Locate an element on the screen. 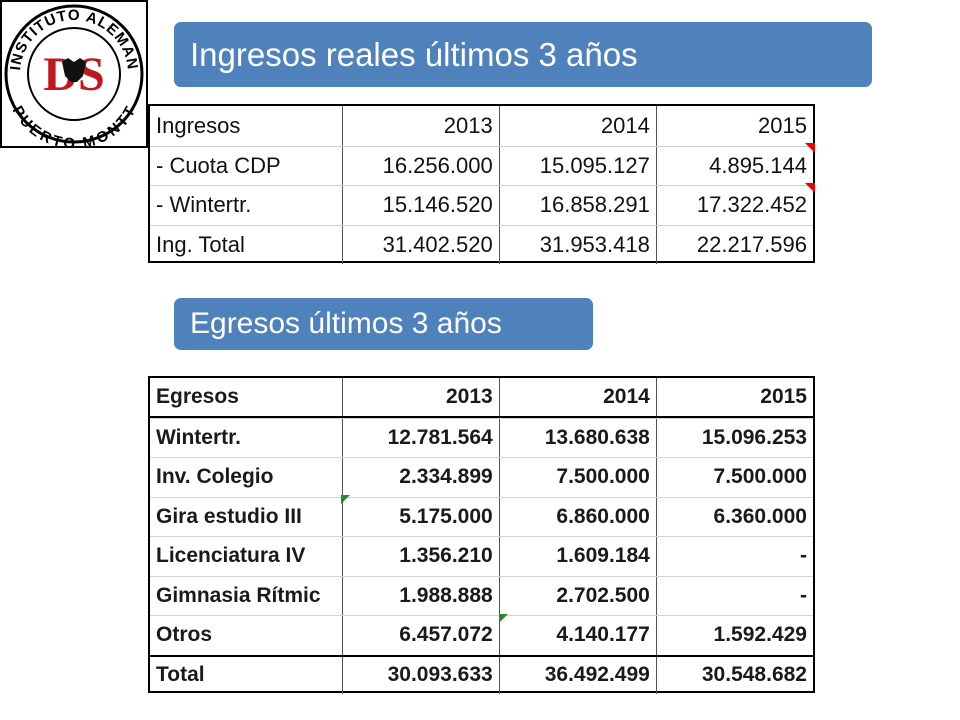  value-cell: 36.492.499 is located at coordinates (577, 675).